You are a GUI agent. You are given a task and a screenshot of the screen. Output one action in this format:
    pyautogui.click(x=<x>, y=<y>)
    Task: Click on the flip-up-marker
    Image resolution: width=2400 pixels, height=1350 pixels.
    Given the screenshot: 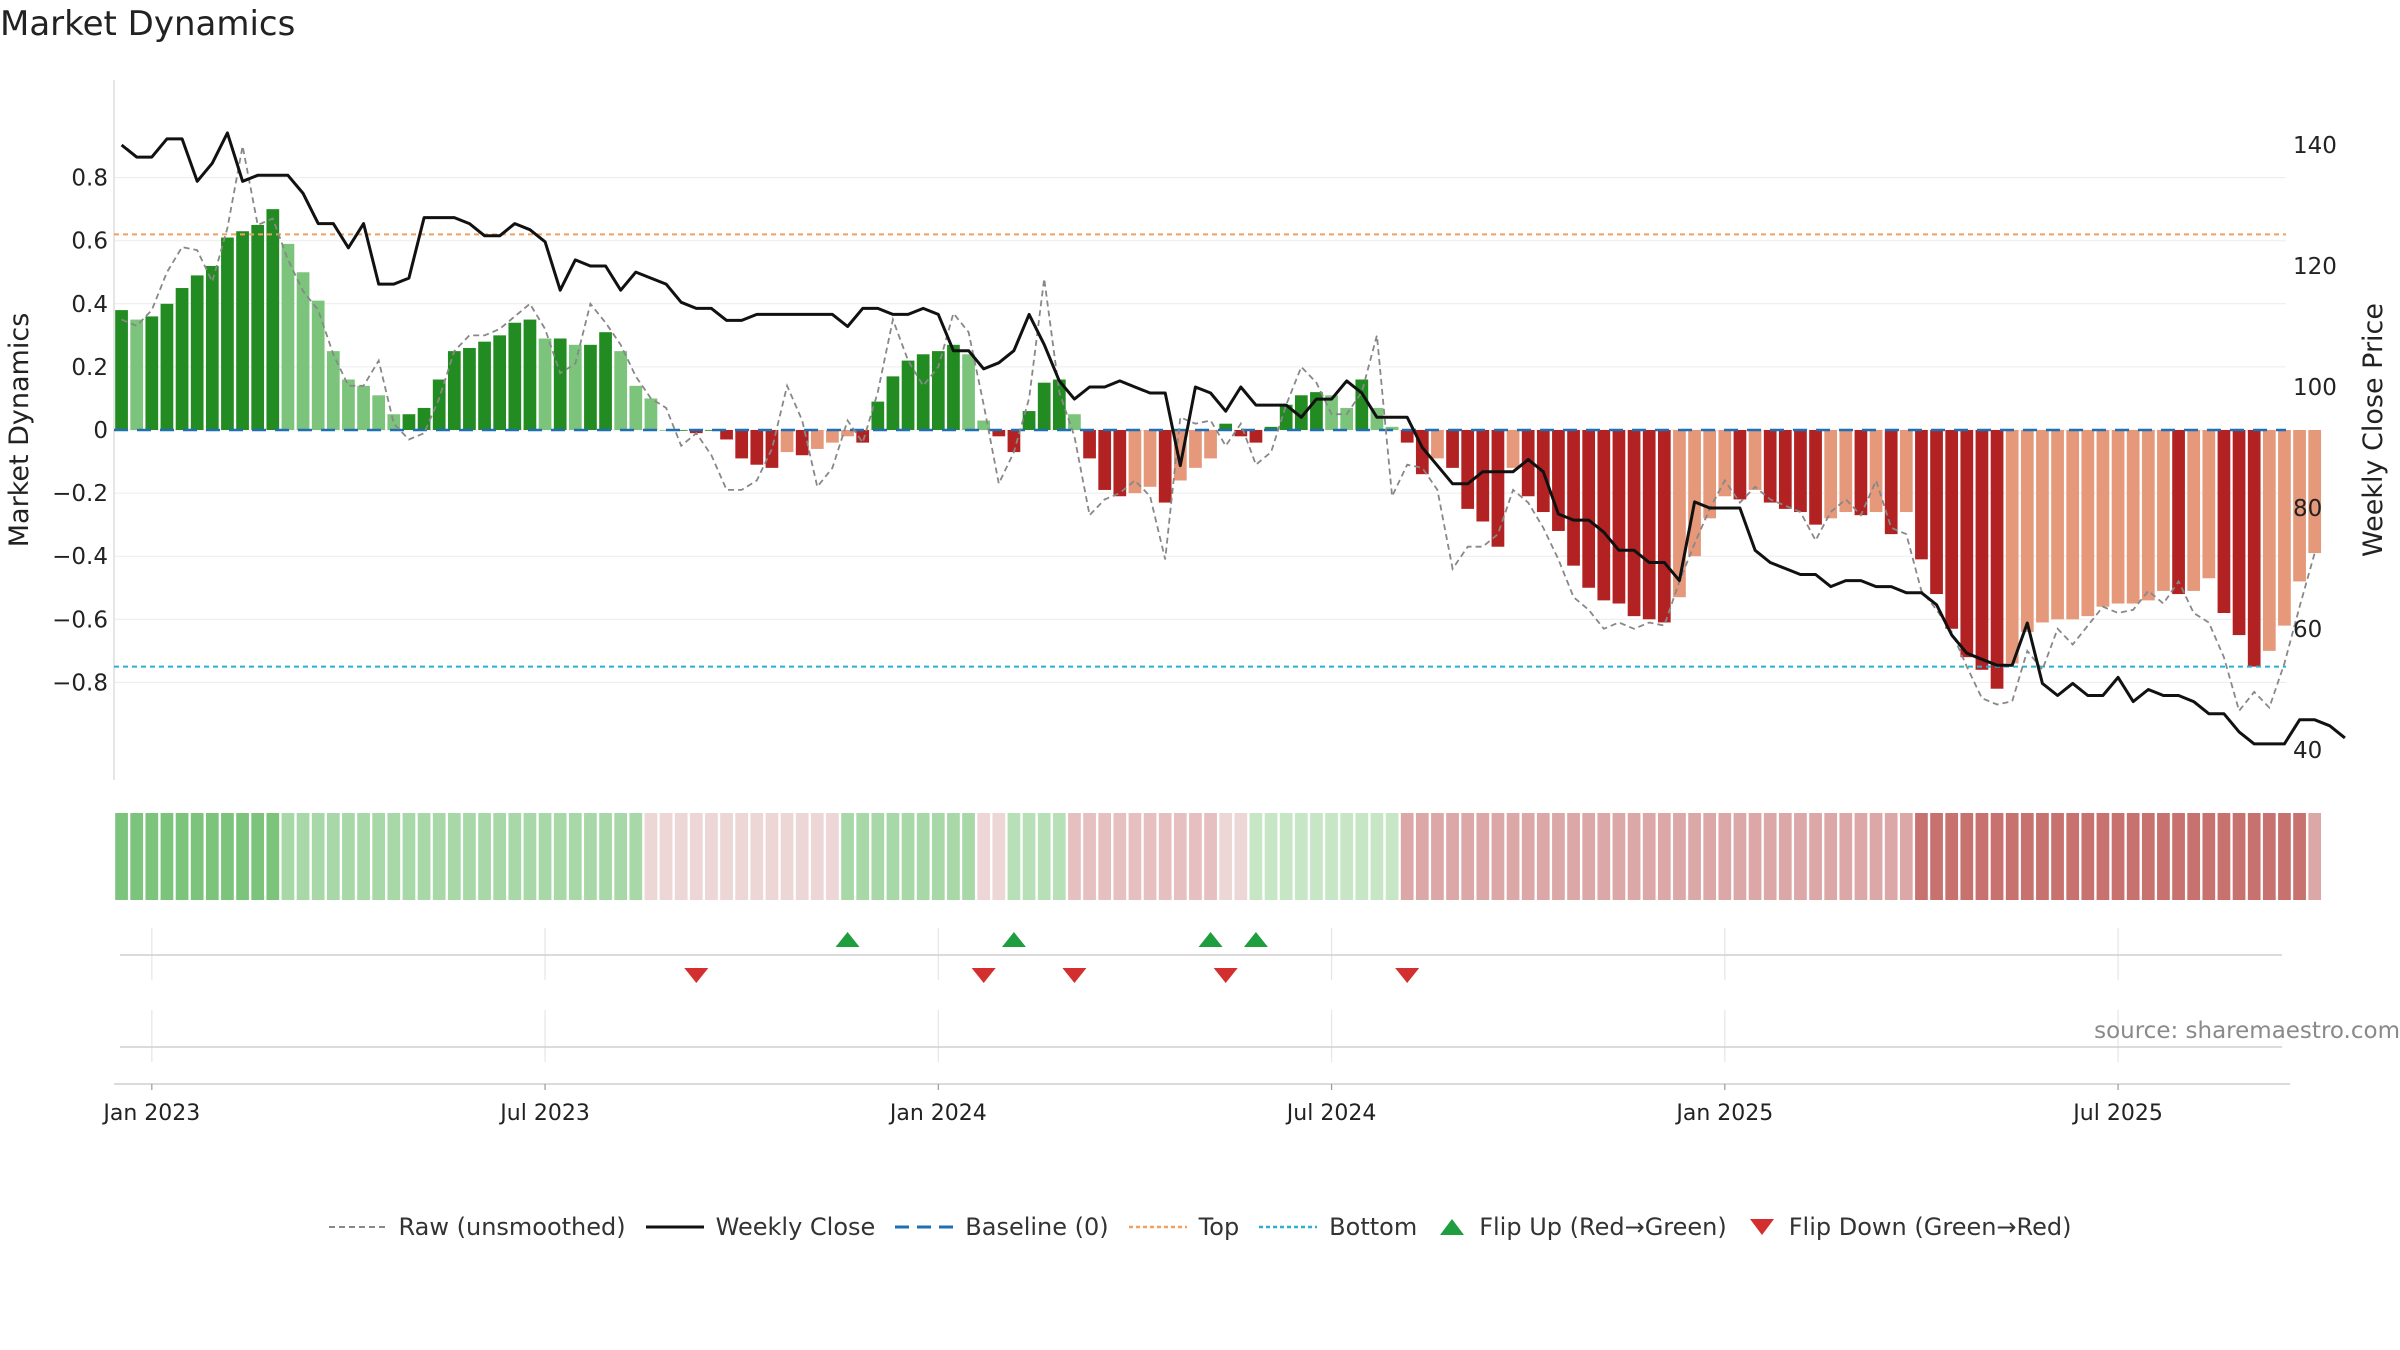 What is the action you would take?
    pyautogui.click(x=847, y=939)
    